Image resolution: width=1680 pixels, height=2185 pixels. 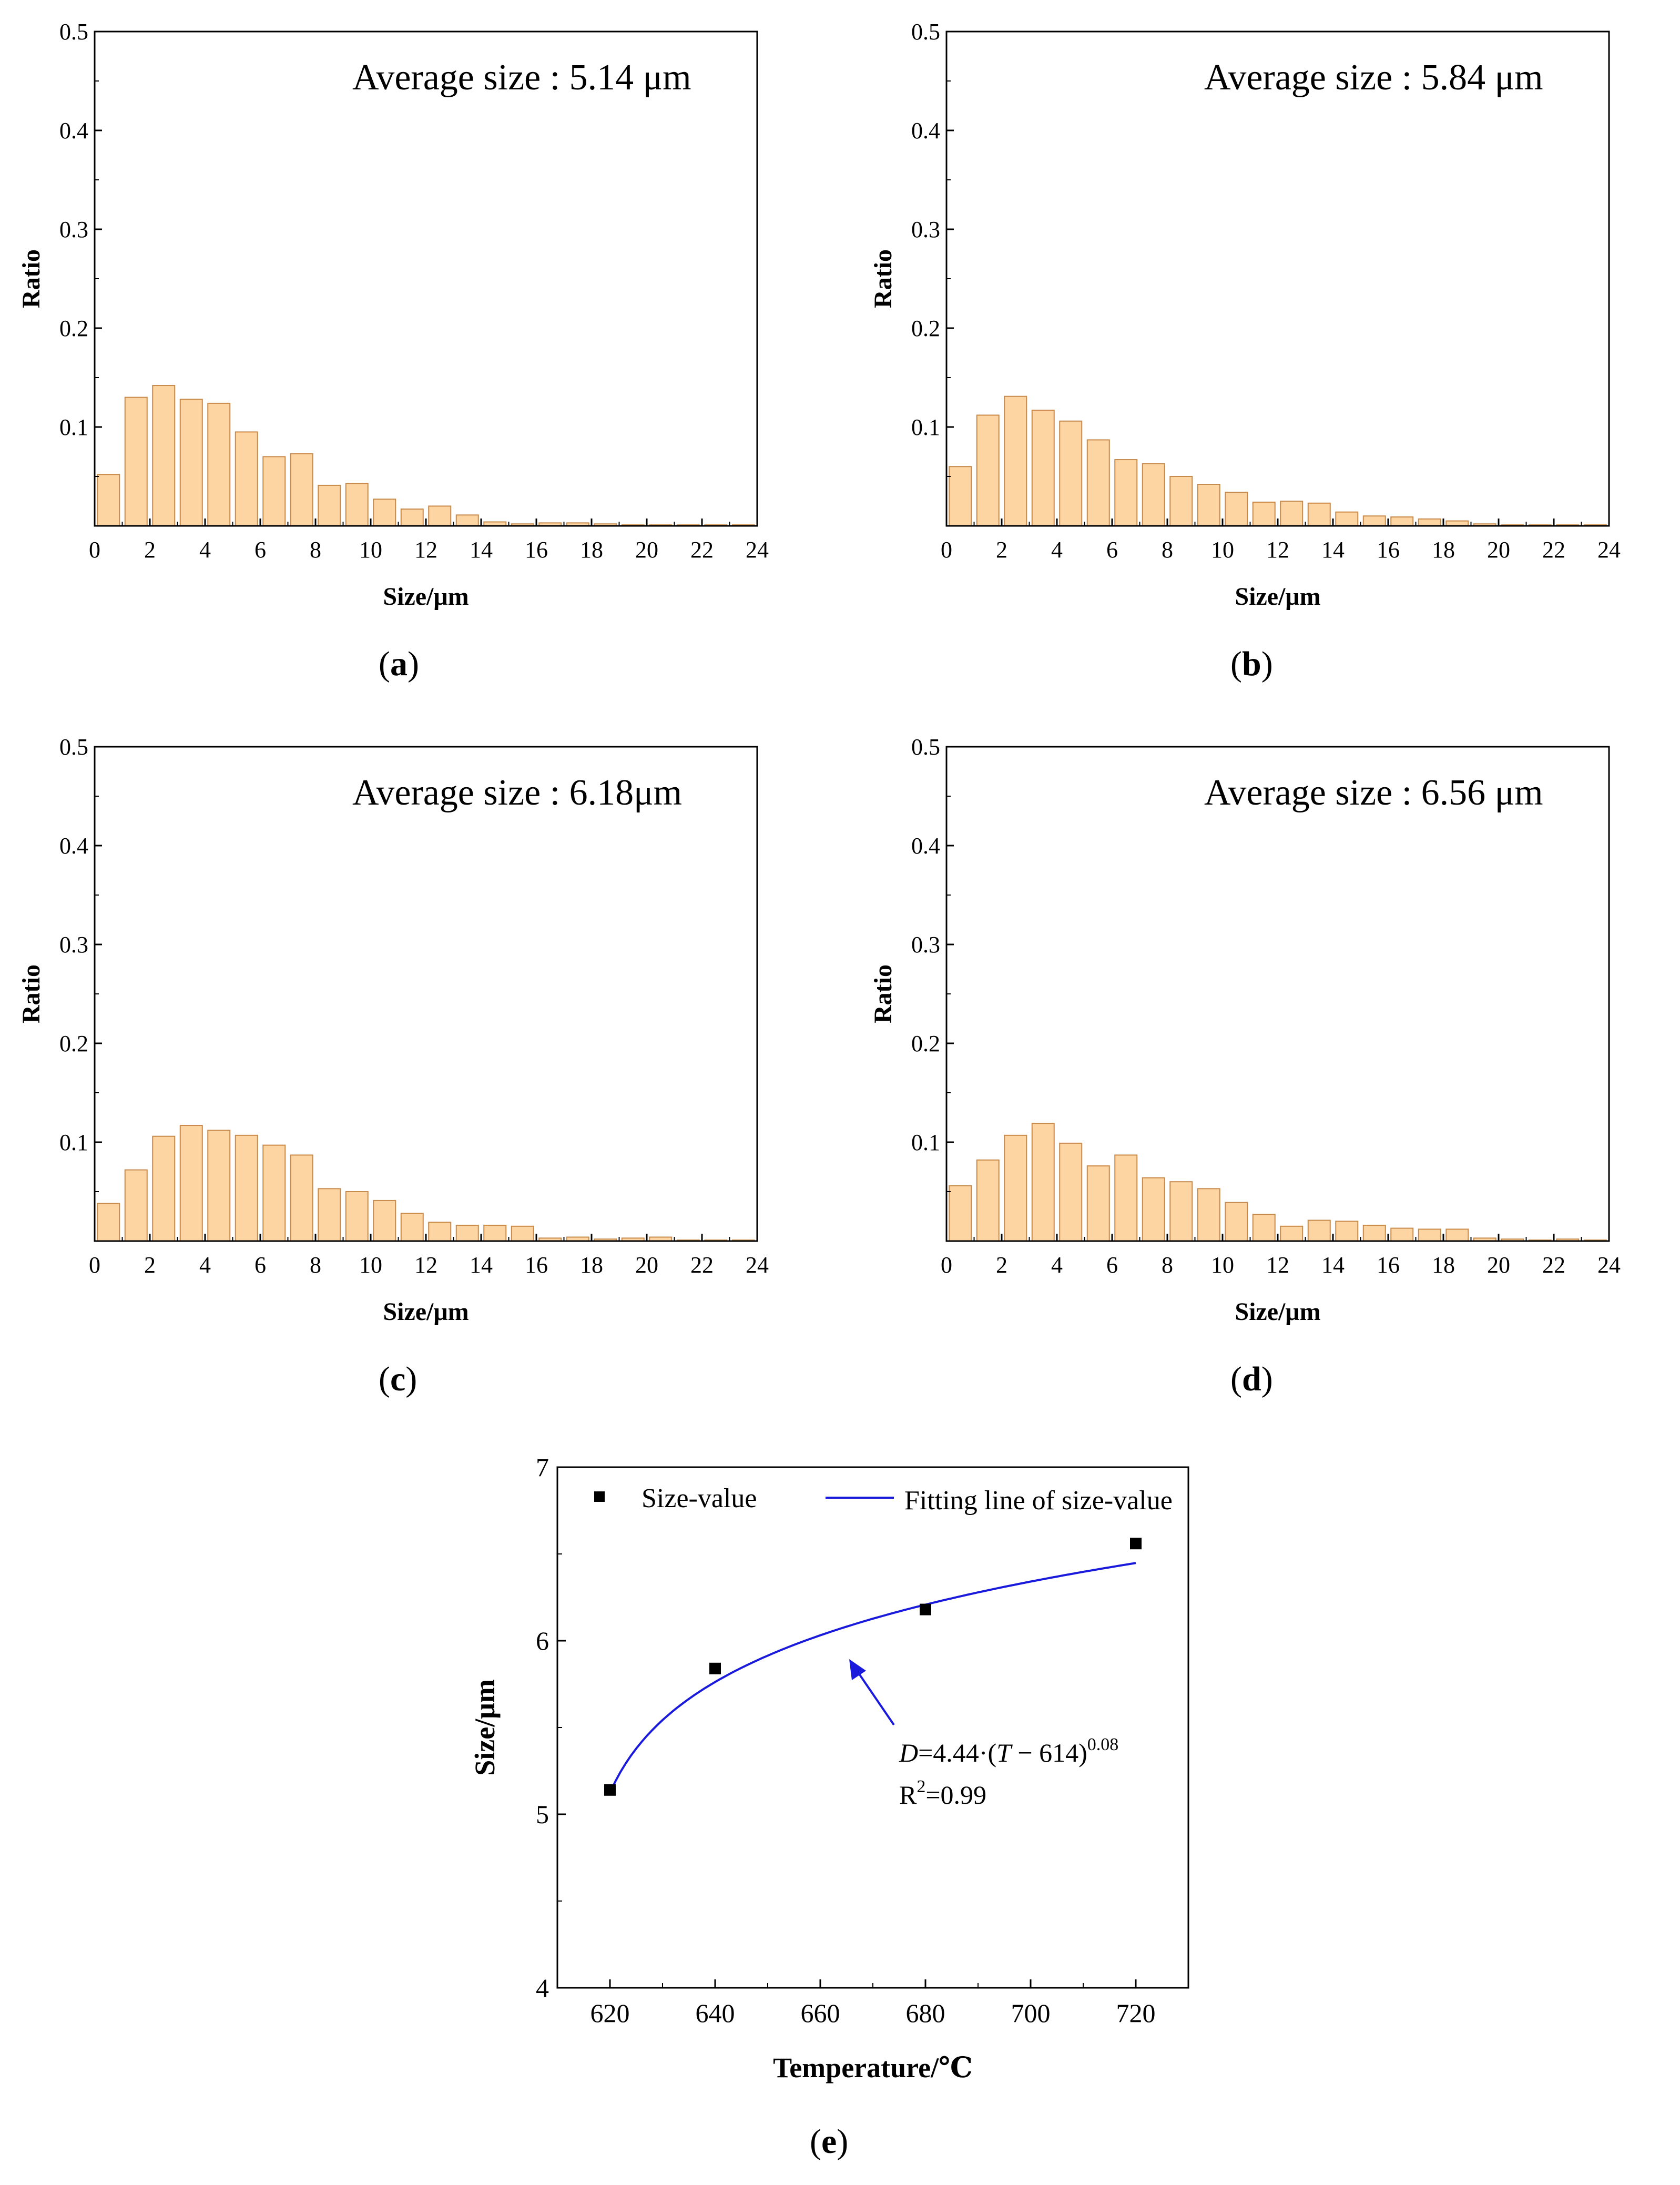 I want to click on xtick-label-d-9: 18, so click(x=1443, y=1265).